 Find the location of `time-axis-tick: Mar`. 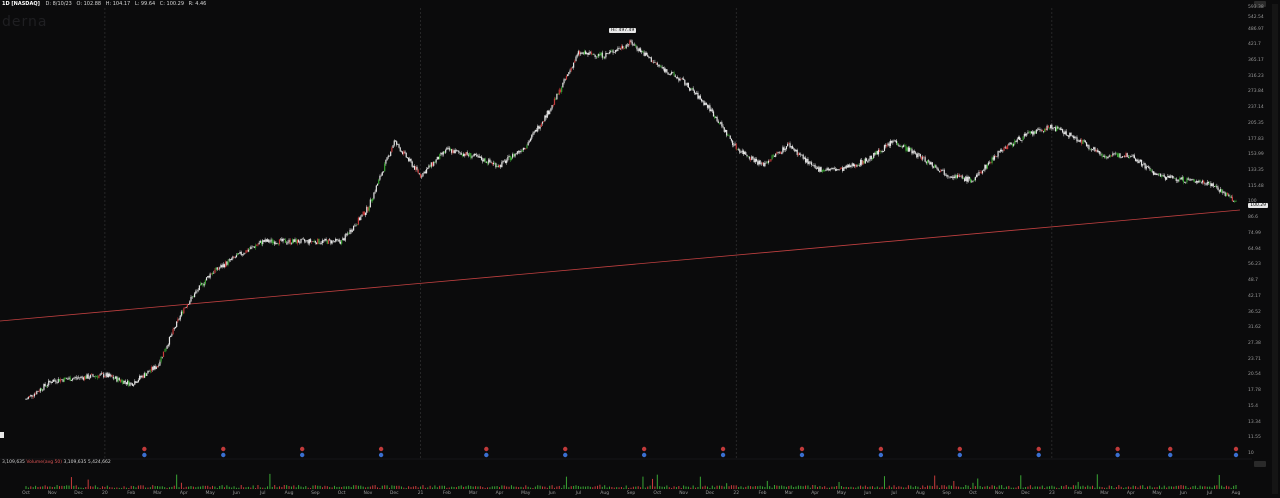

time-axis-tick: Mar is located at coordinates (1104, 493).